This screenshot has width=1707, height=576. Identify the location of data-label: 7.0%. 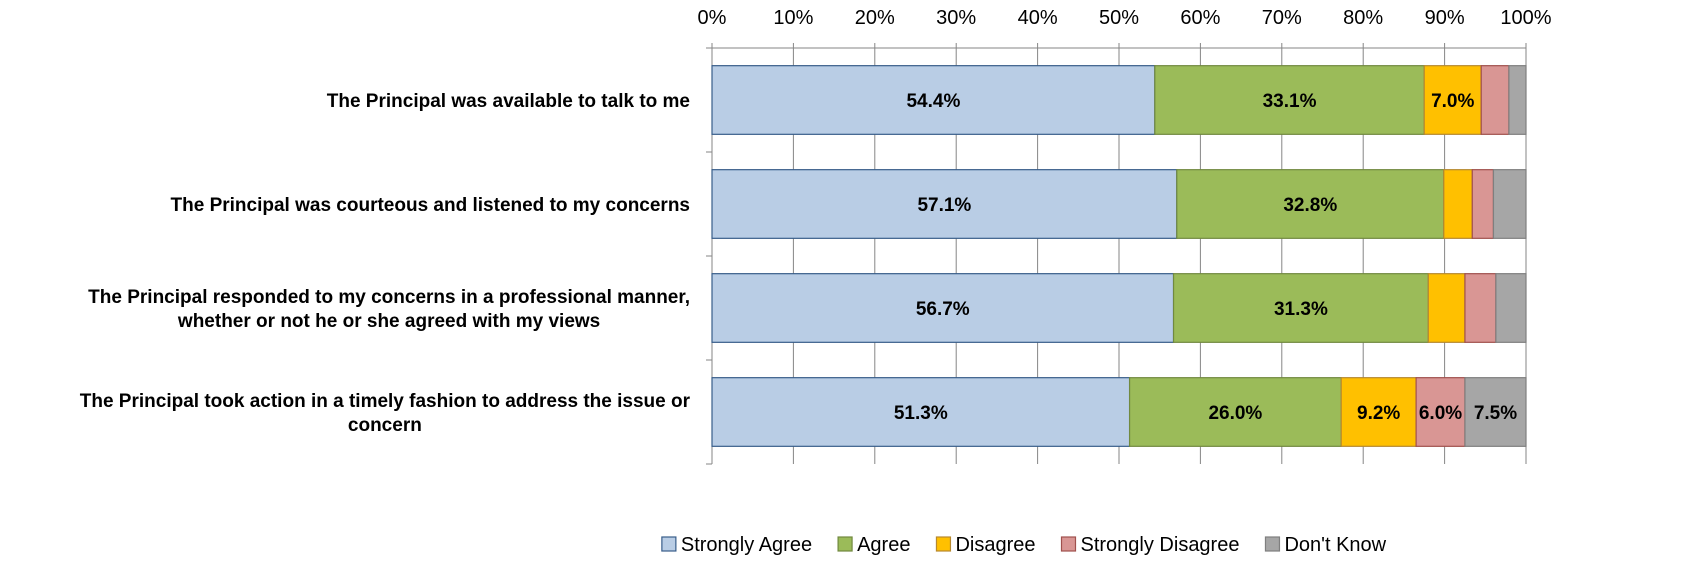
(1452, 101).